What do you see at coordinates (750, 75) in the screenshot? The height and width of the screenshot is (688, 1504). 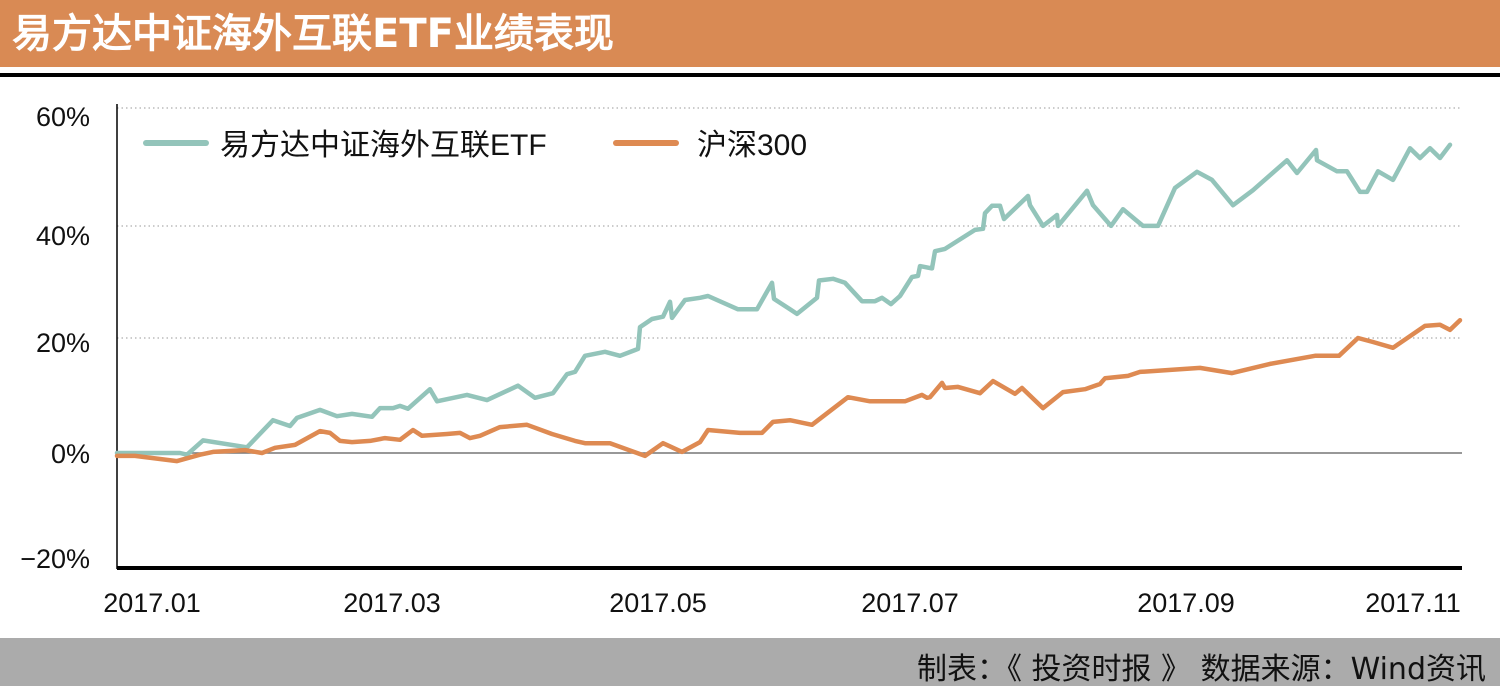 I see `title-rule` at bounding box center [750, 75].